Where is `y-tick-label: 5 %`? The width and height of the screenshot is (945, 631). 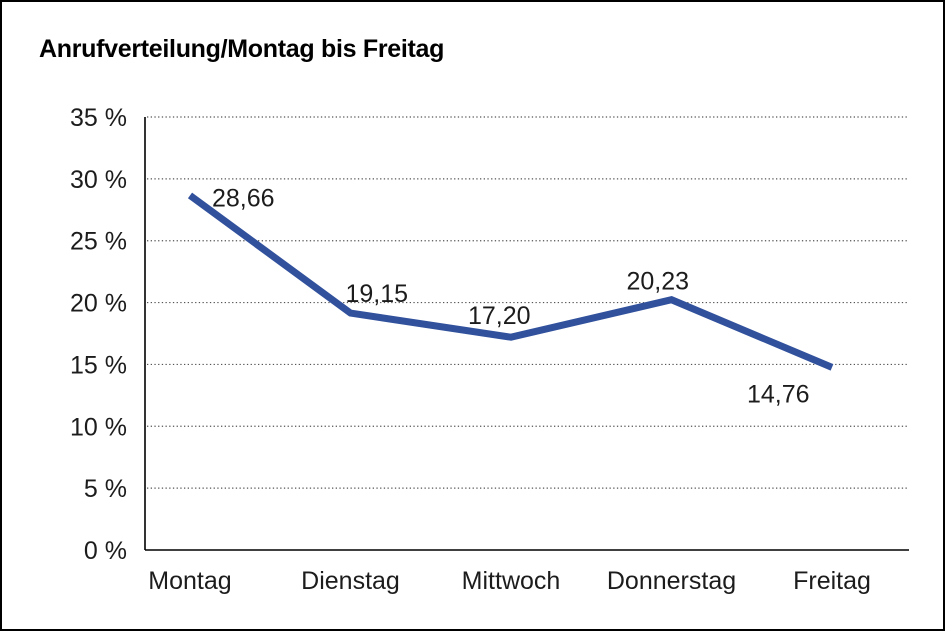
y-tick-label: 5 % is located at coordinates (105, 489).